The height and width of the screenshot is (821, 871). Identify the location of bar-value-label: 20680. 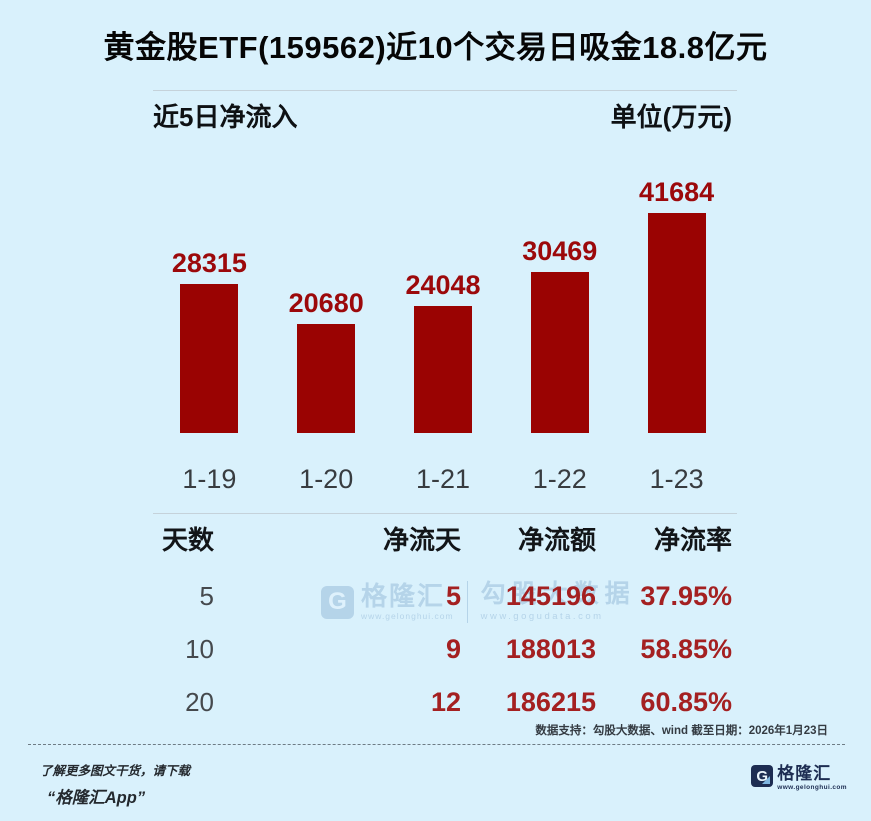
(326, 303).